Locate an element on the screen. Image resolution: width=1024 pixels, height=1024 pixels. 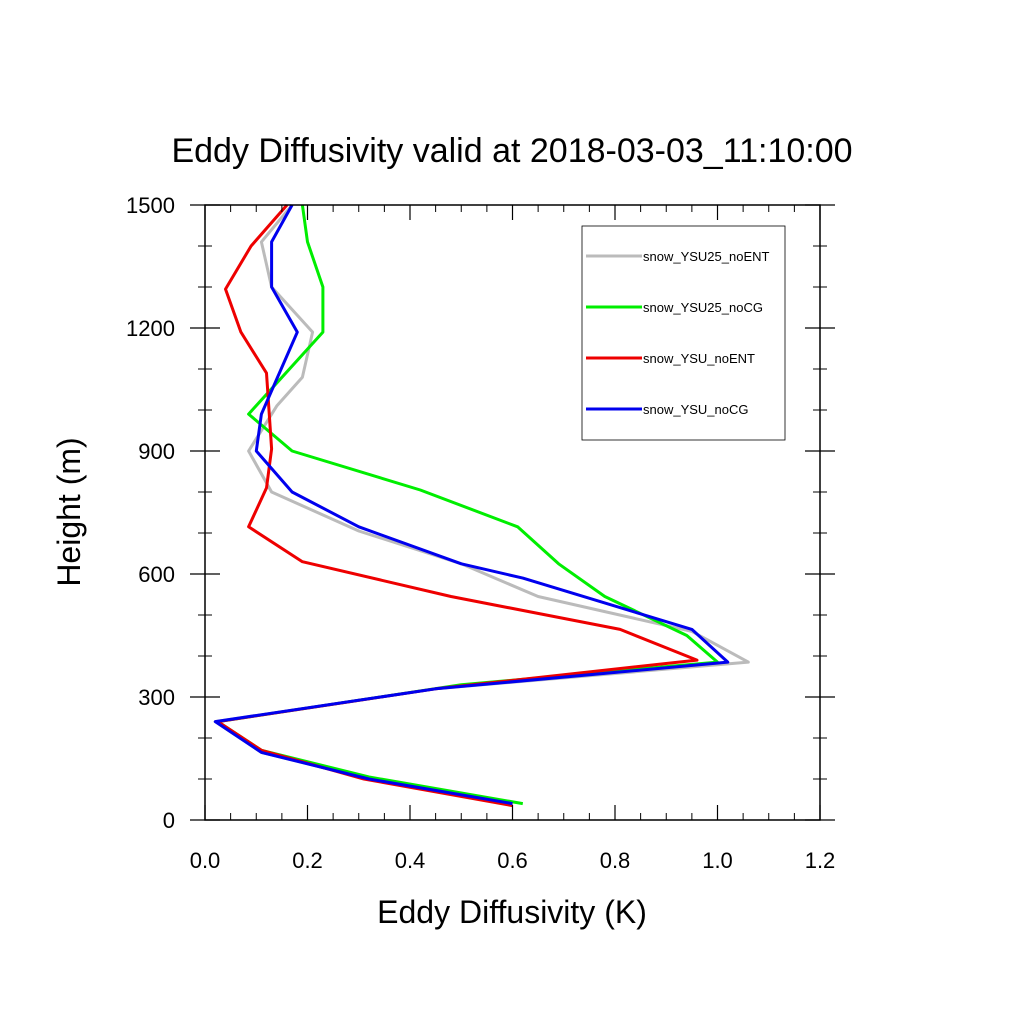
y-tick-label: 0 is located at coordinates (169, 820).